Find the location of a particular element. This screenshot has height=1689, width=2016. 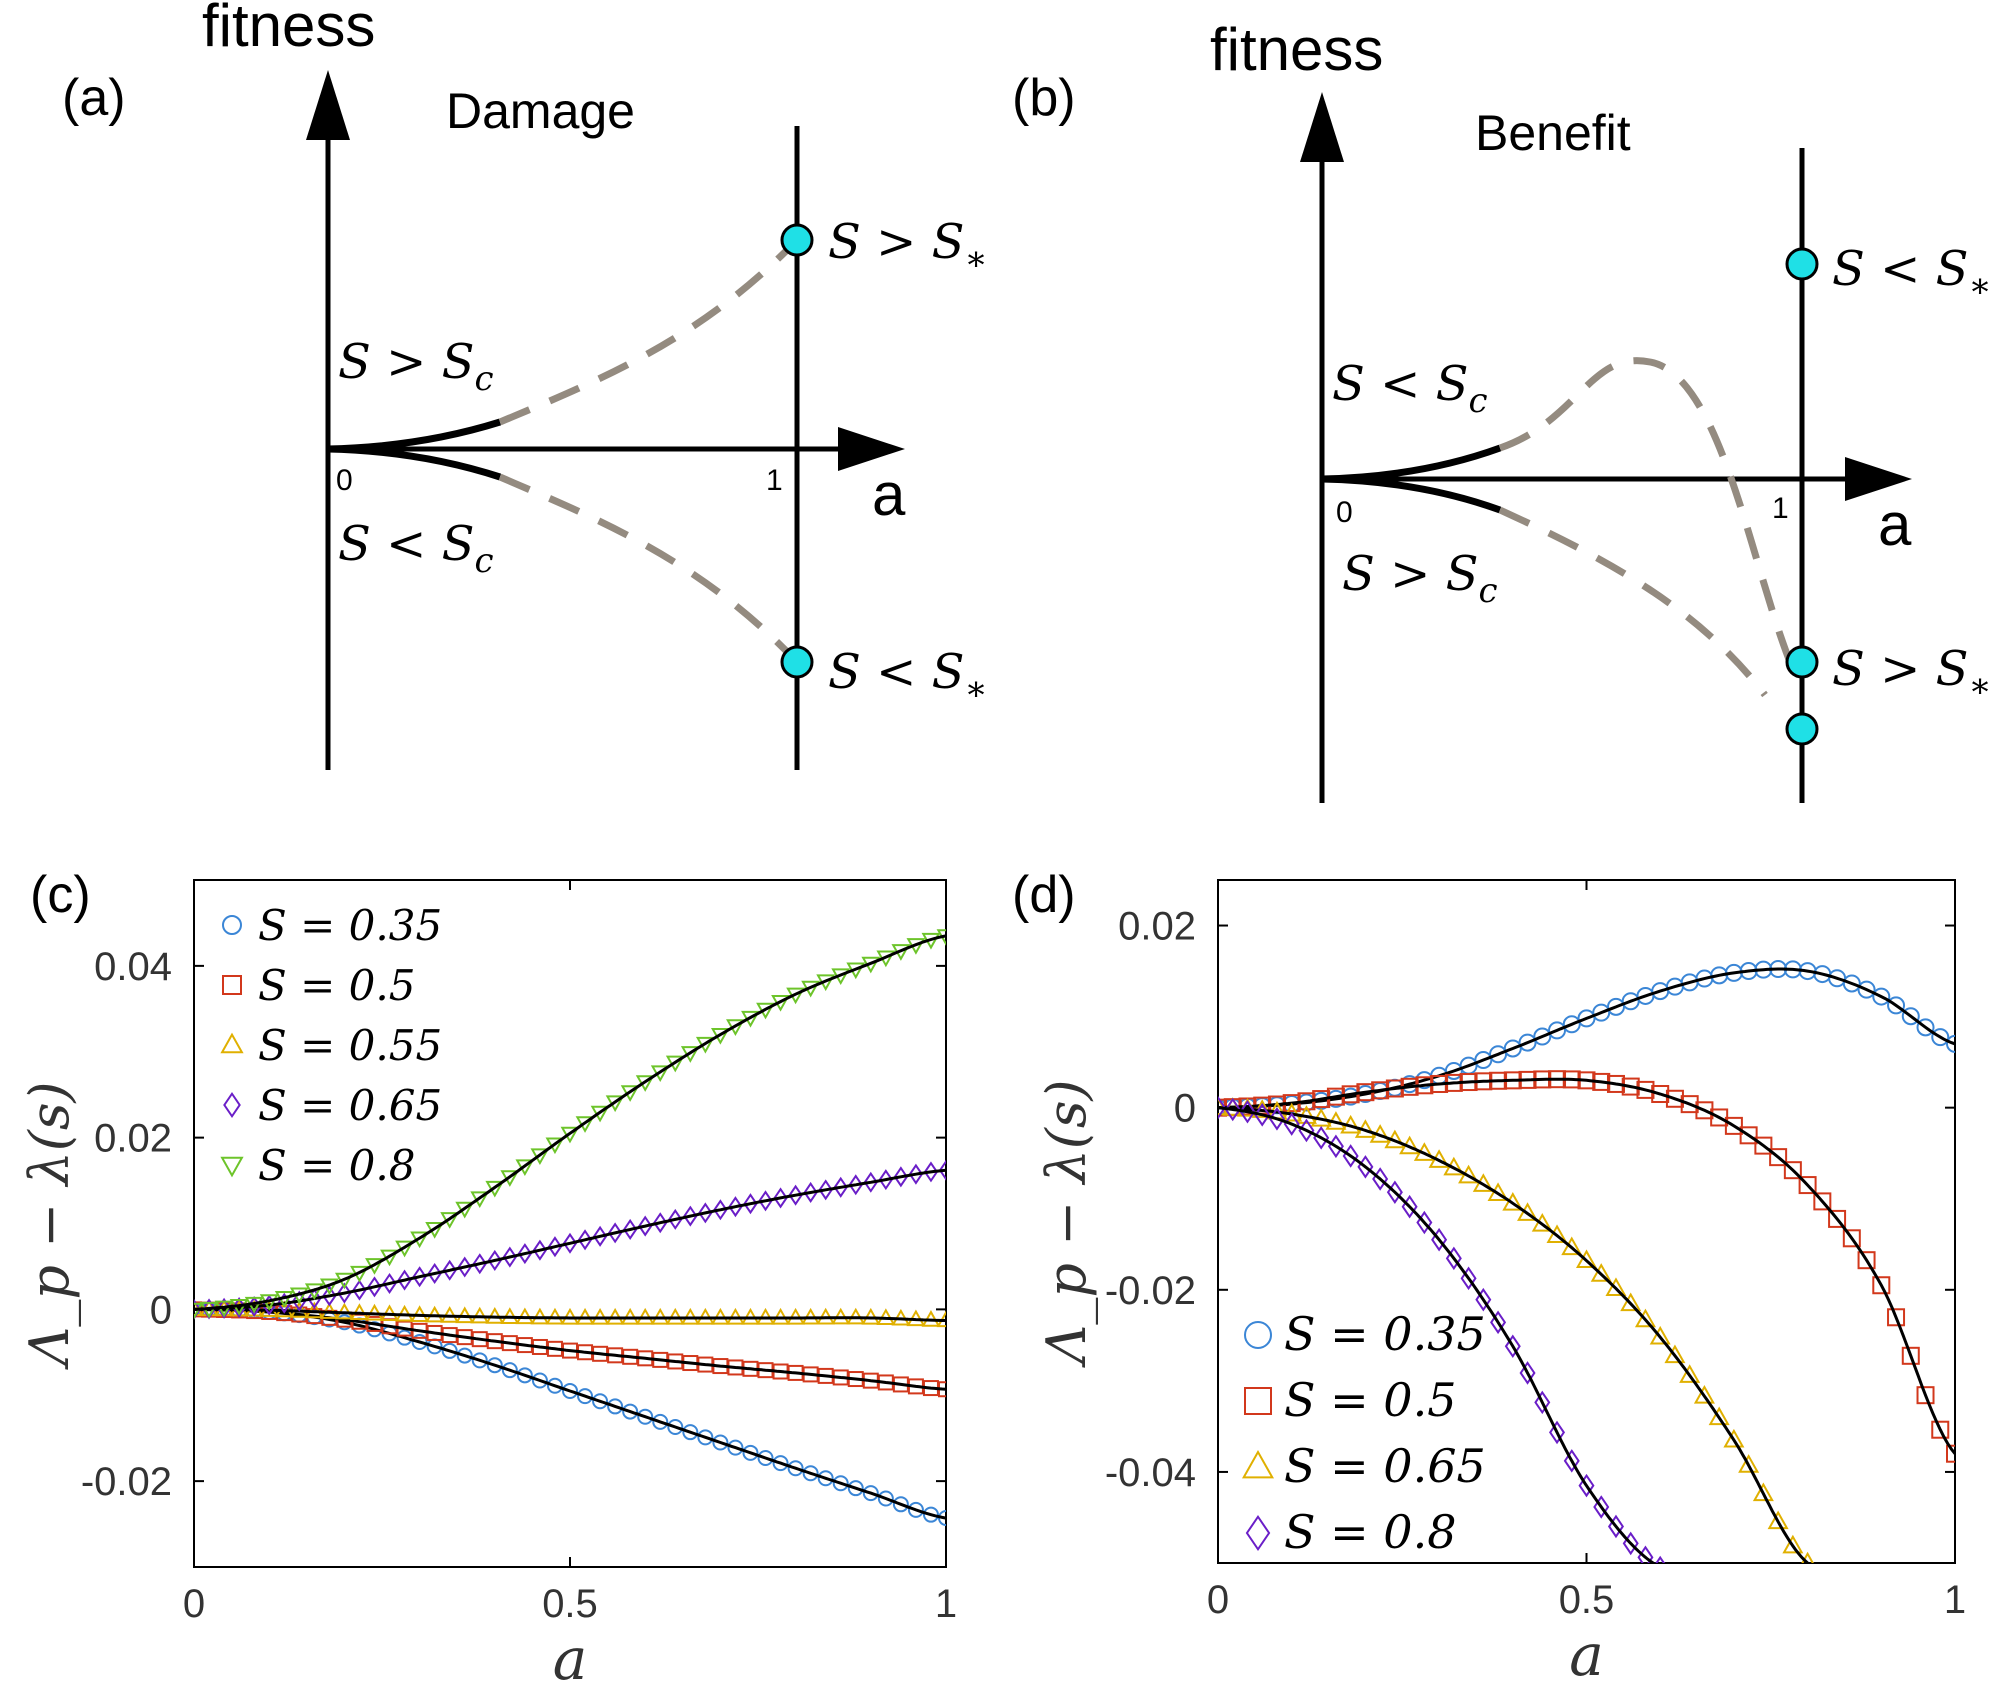

panel-a-tick-1: 1 is located at coordinates (774, 480).